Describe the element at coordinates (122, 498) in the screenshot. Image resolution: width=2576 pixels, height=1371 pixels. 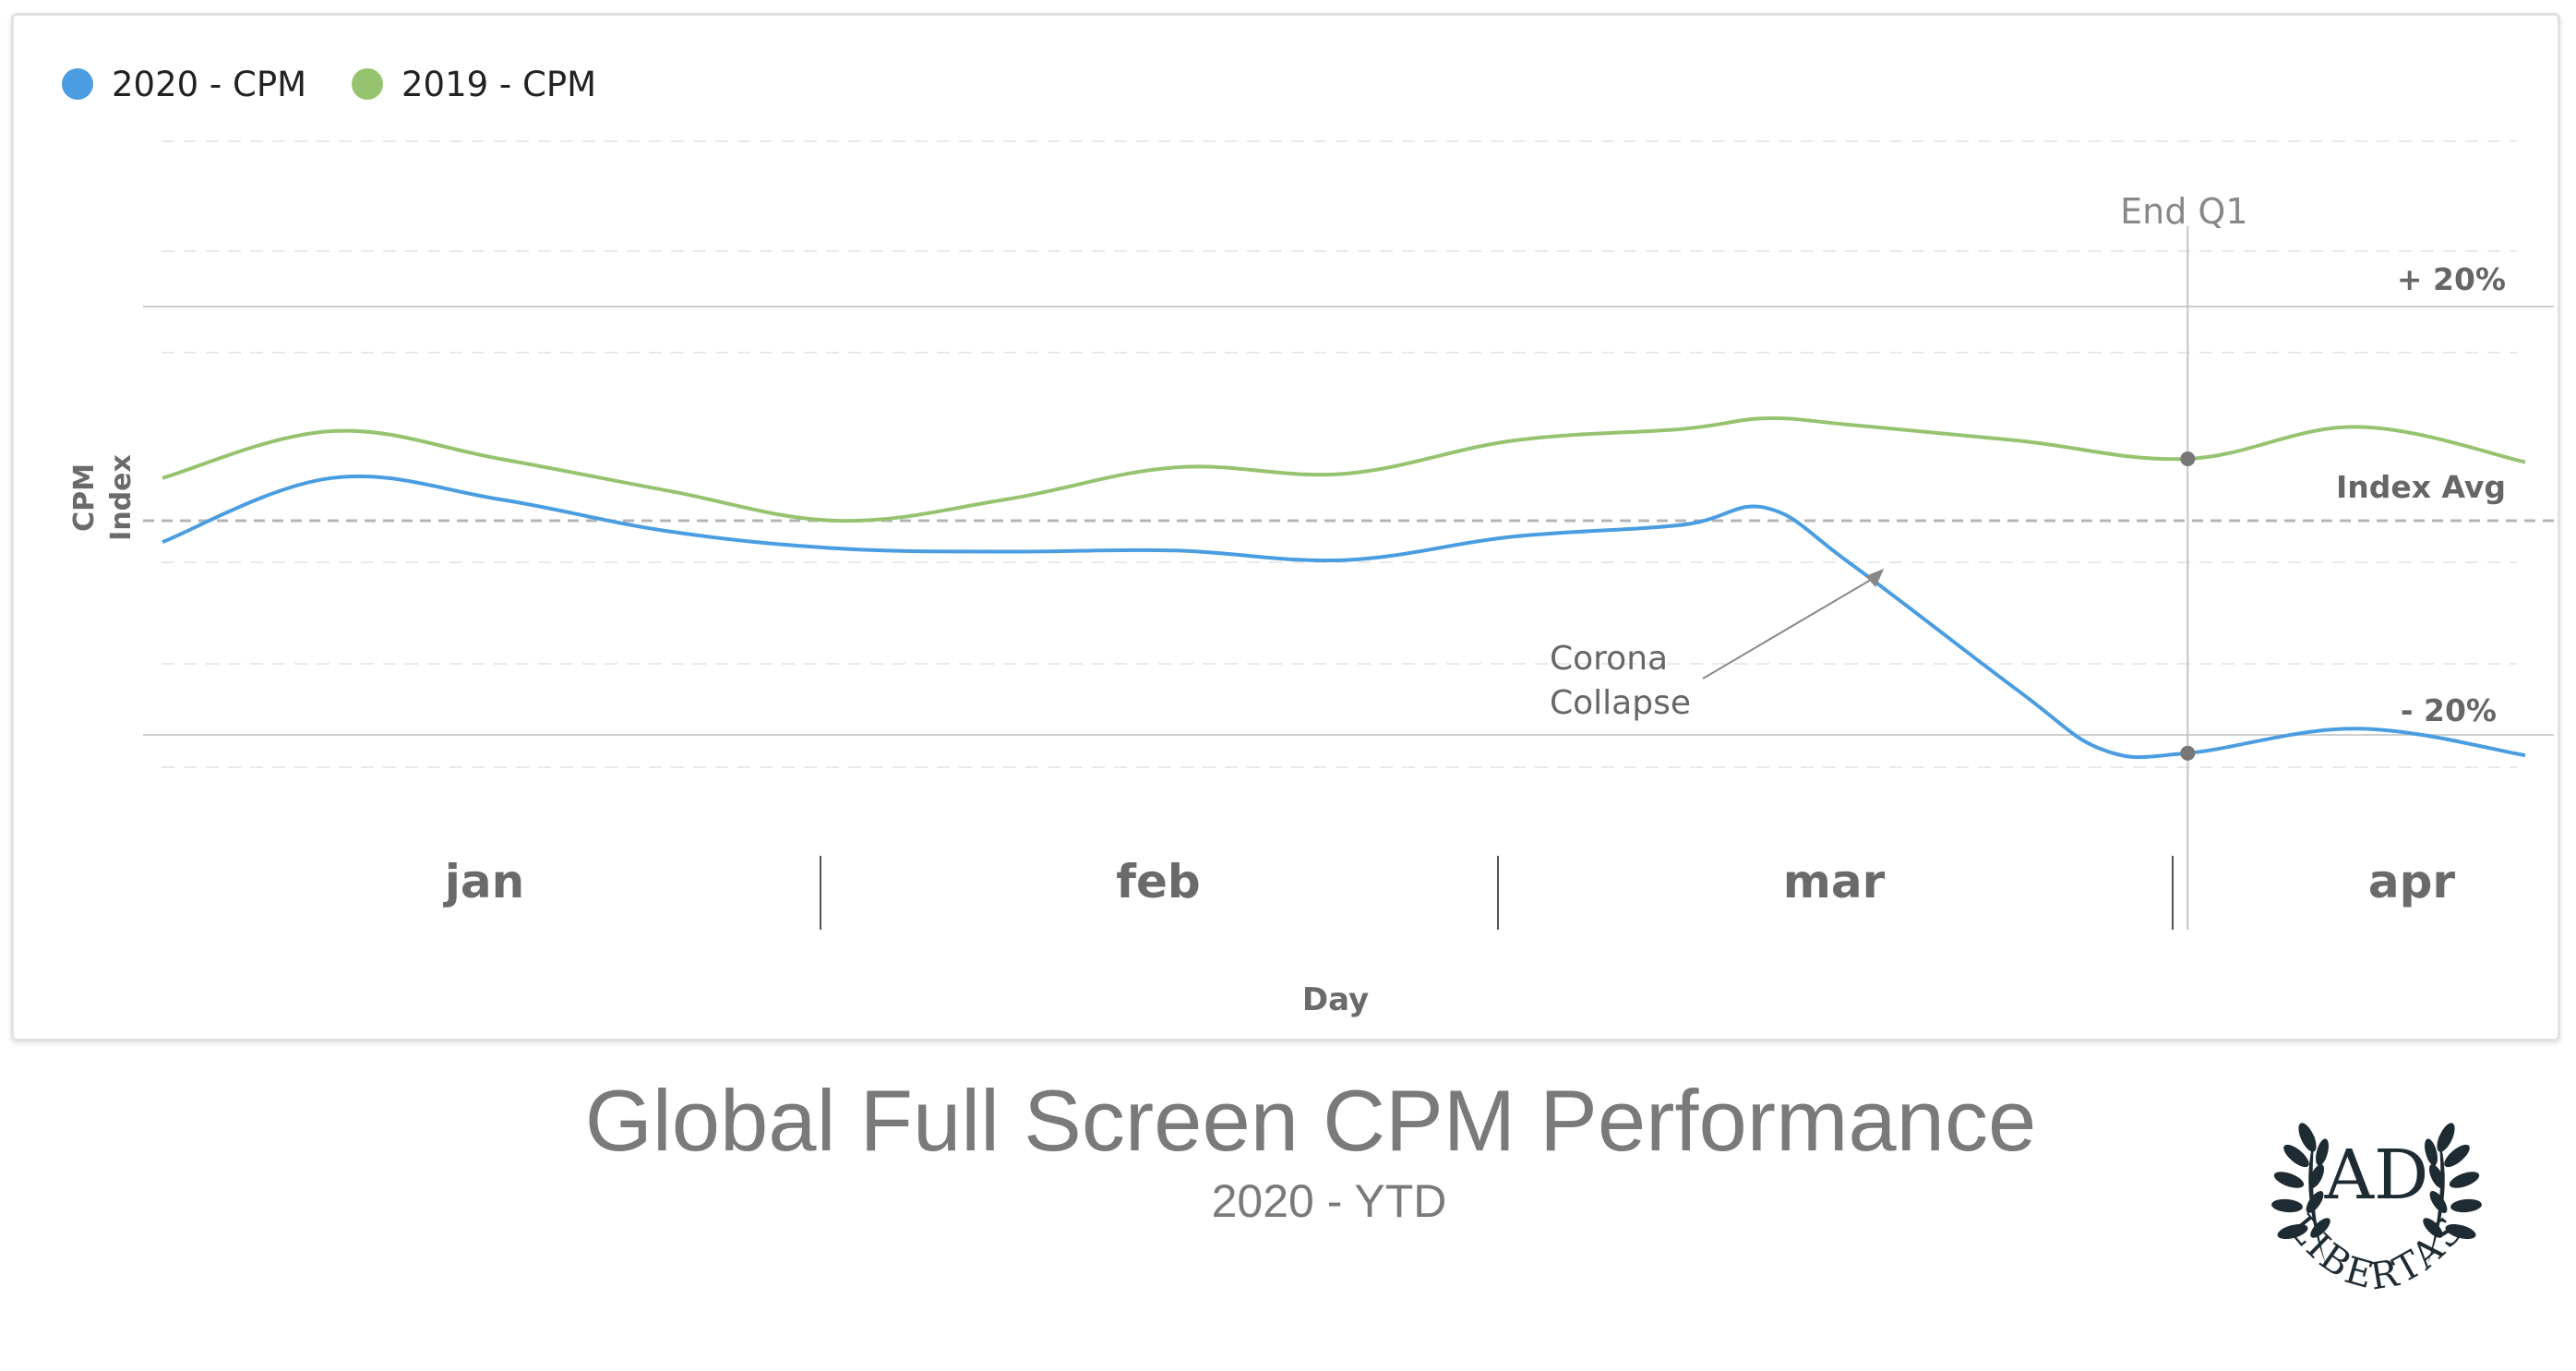
I see `y-axis-label-line-1: Index` at that location.